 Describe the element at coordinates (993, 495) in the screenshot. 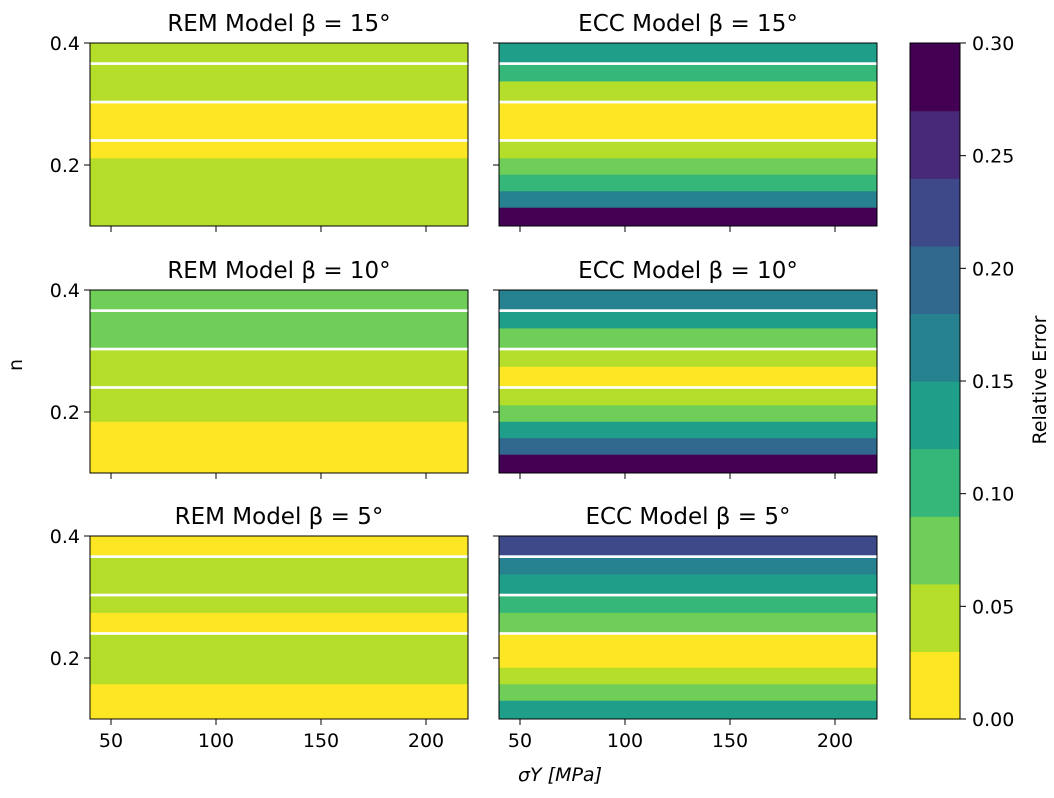

I see `colorbar-tick-label: 0.10` at that location.